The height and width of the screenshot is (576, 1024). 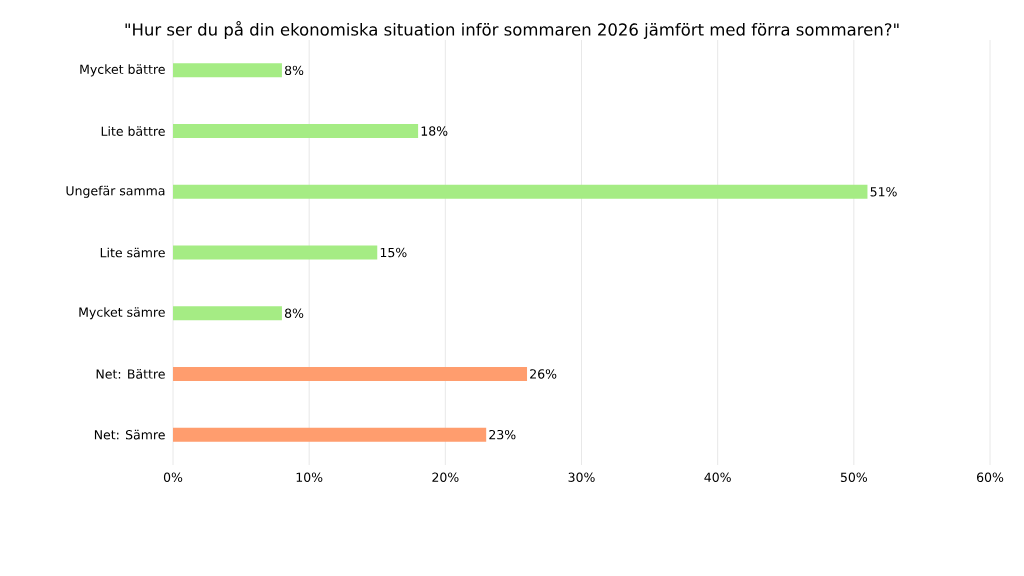 What do you see at coordinates (133, 131) in the screenshot?
I see `y-tick-label: Lite bättre` at bounding box center [133, 131].